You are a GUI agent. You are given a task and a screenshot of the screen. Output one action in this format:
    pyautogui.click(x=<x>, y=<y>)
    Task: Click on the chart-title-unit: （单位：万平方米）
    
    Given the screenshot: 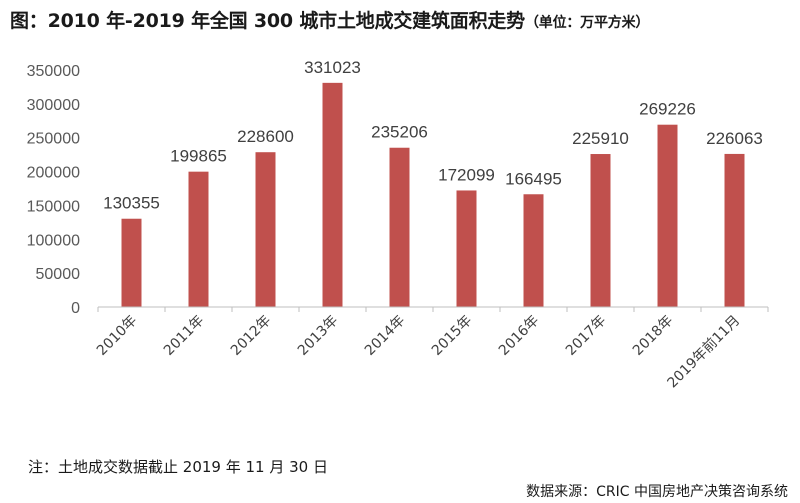 What is the action you would take?
    pyautogui.click(x=587, y=23)
    